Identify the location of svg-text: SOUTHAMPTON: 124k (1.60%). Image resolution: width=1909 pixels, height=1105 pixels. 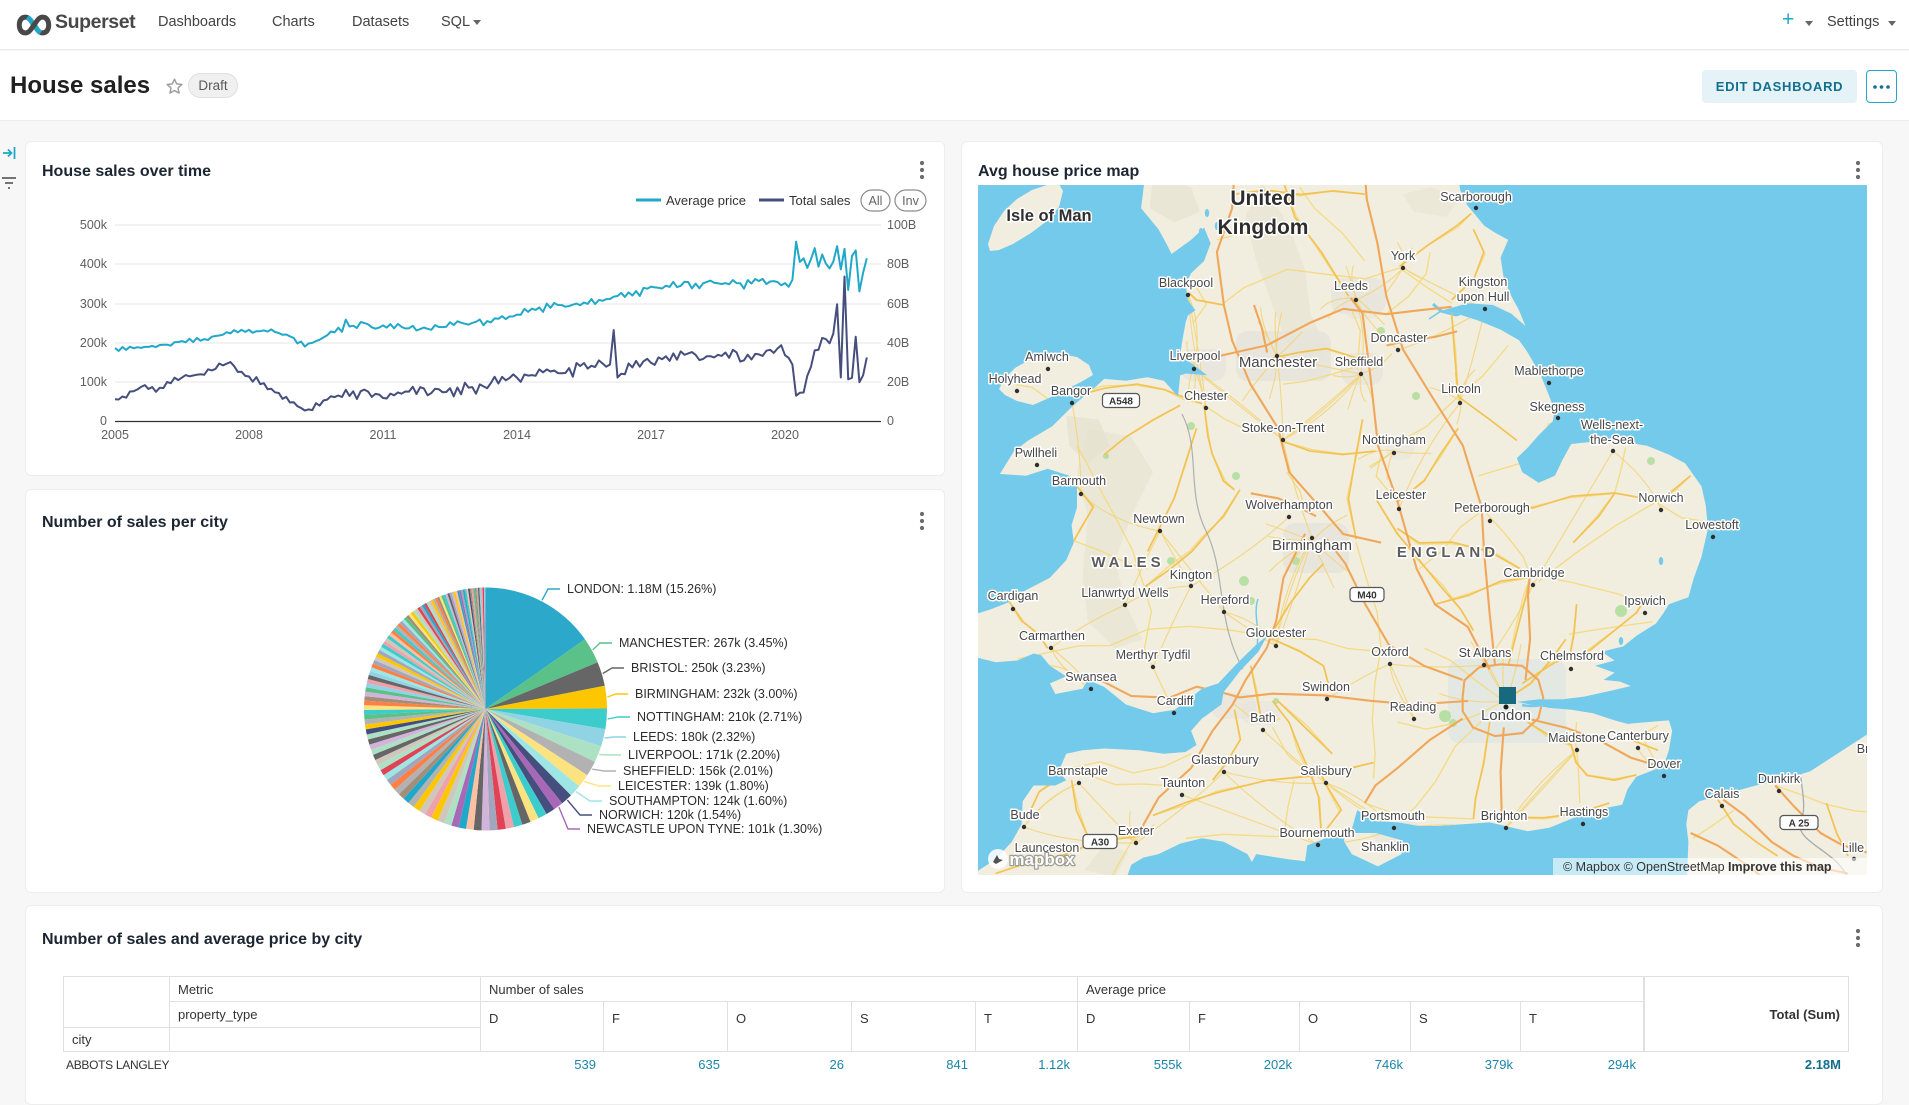
(698, 801).